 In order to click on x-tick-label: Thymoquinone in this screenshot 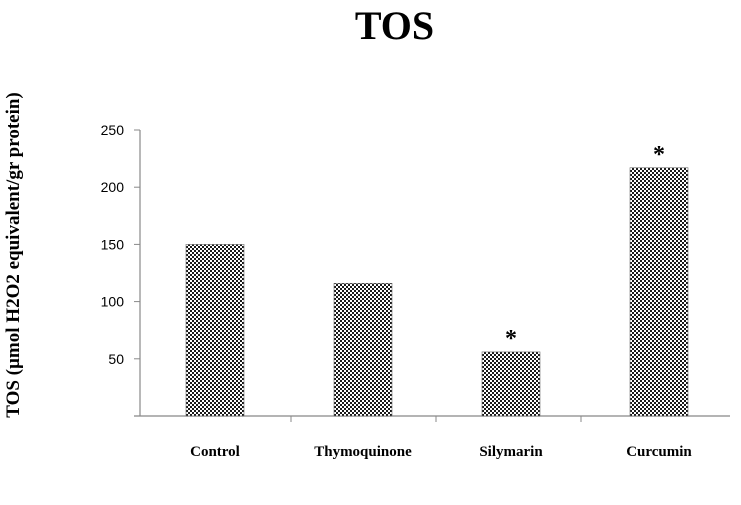, I will do `click(363, 452)`.